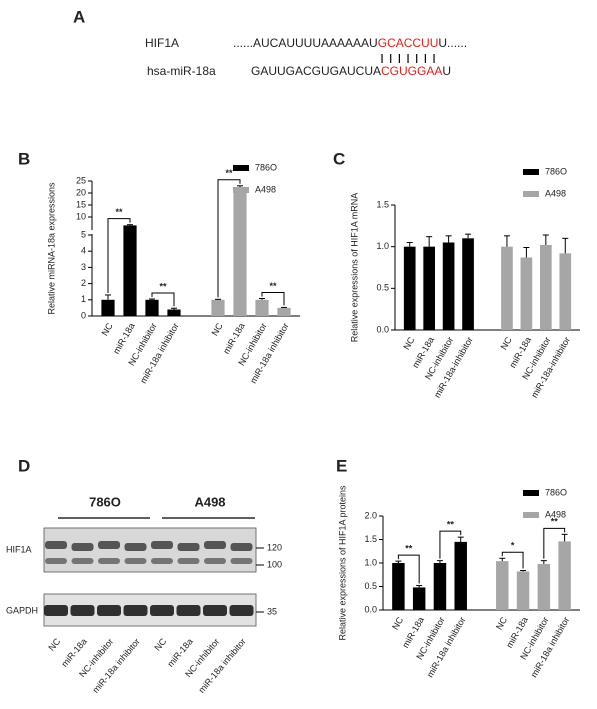 The width and height of the screenshot is (597, 709). What do you see at coordinates (342, 563) in the screenshot?
I see `y-axis-label: Relative expressions of HIF1A proteins` at bounding box center [342, 563].